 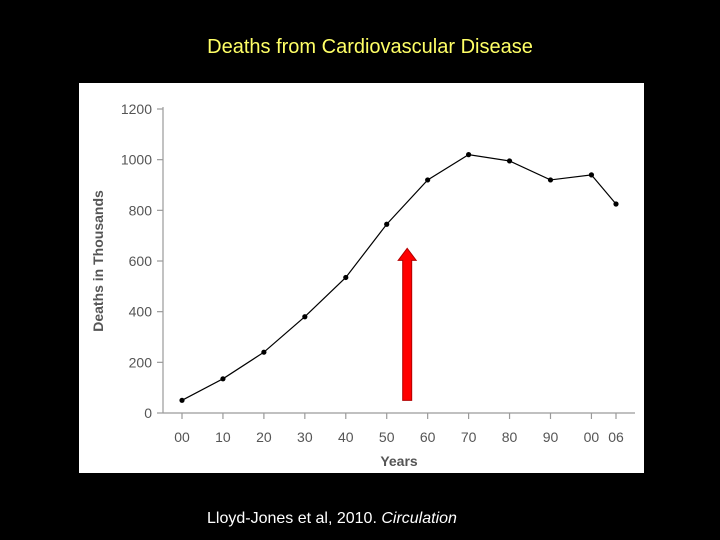 What do you see at coordinates (136, 160) in the screenshot?
I see `y-tick-label: 1000` at bounding box center [136, 160].